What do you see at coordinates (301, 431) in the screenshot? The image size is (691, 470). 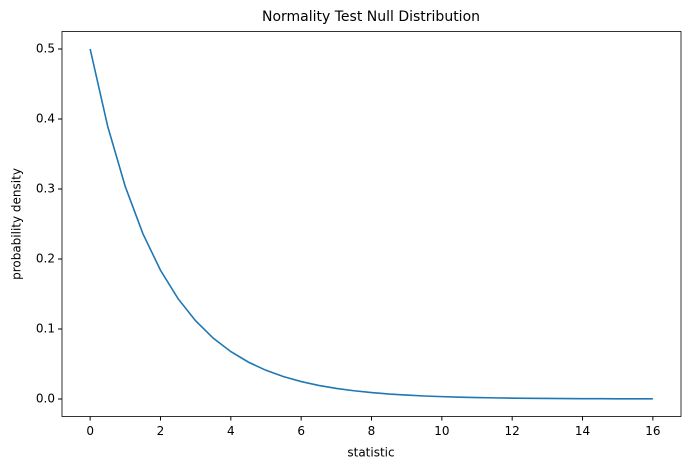 I see `x-tick-label: 6` at bounding box center [301, 431].